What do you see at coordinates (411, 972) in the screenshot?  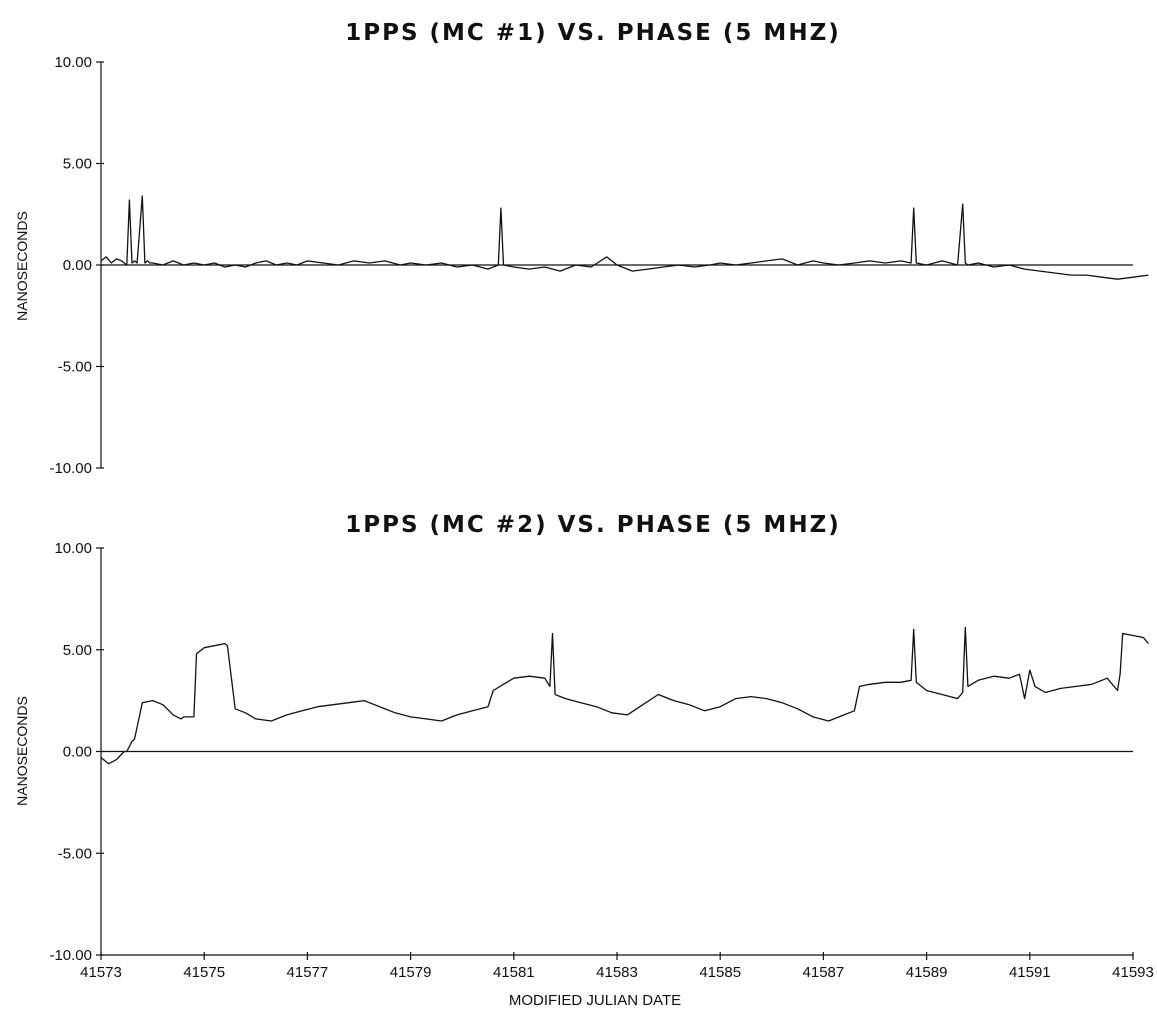 I see `x-tick-label: 41579` at bounding box center [411, 972].